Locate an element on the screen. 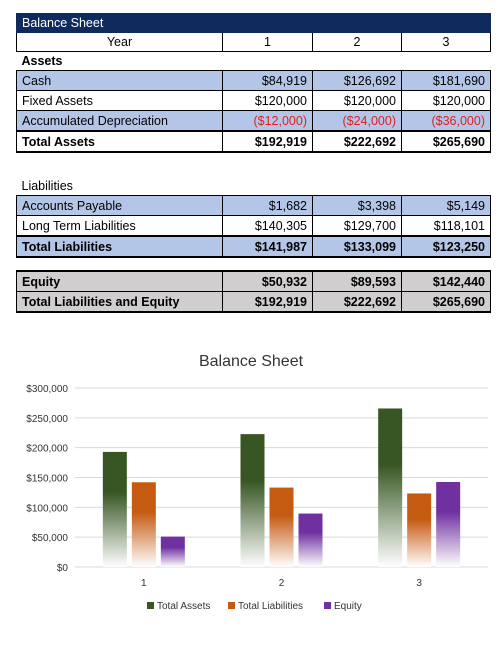 This screenshot has height=645, width=502. chart-title: Balance Sheet is located at coordinates (251, 361).